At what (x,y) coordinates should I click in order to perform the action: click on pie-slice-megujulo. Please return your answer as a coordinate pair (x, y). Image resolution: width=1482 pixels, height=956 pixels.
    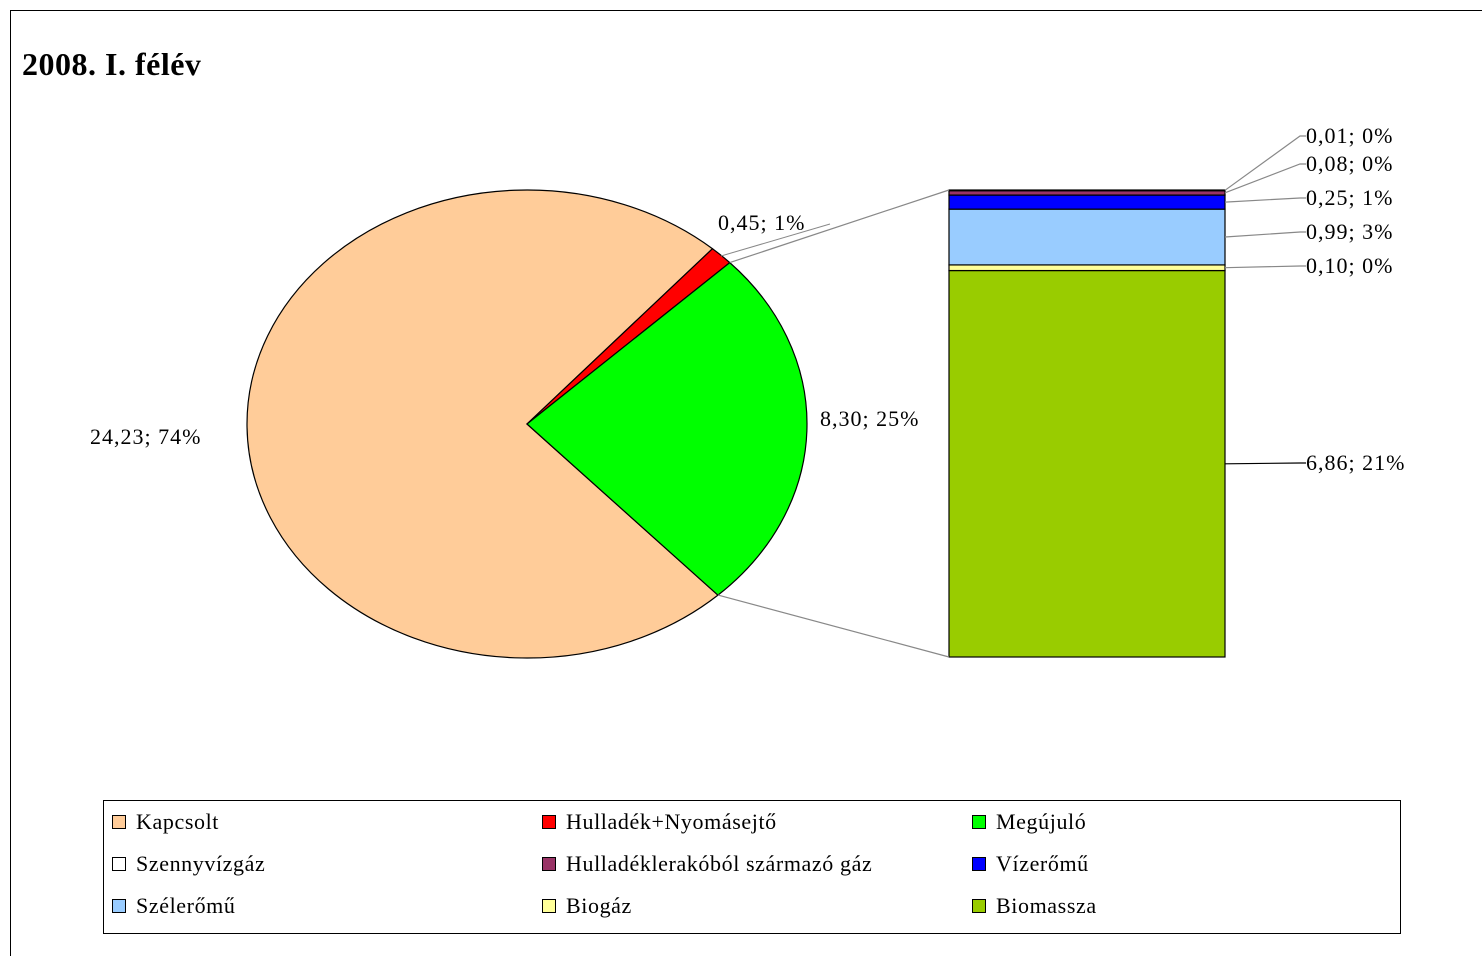
    Looking at the image, I should click on (667, 428).